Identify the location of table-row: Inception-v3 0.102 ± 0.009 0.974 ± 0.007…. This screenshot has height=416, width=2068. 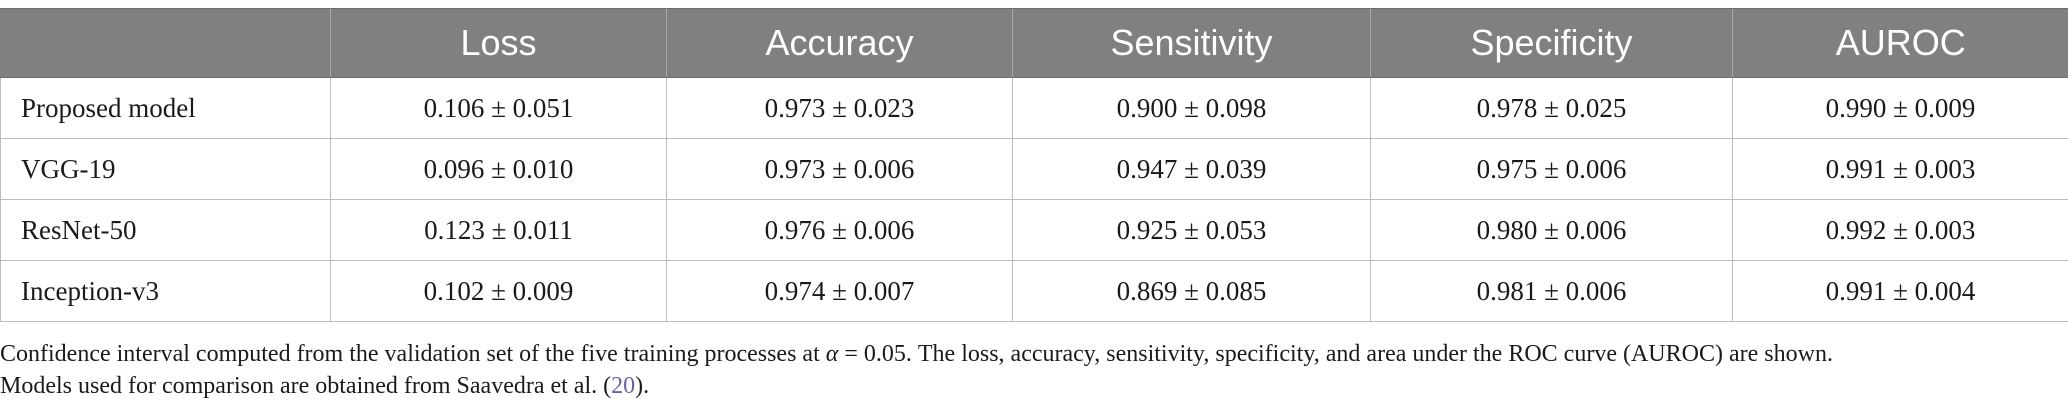
(1034, 291).